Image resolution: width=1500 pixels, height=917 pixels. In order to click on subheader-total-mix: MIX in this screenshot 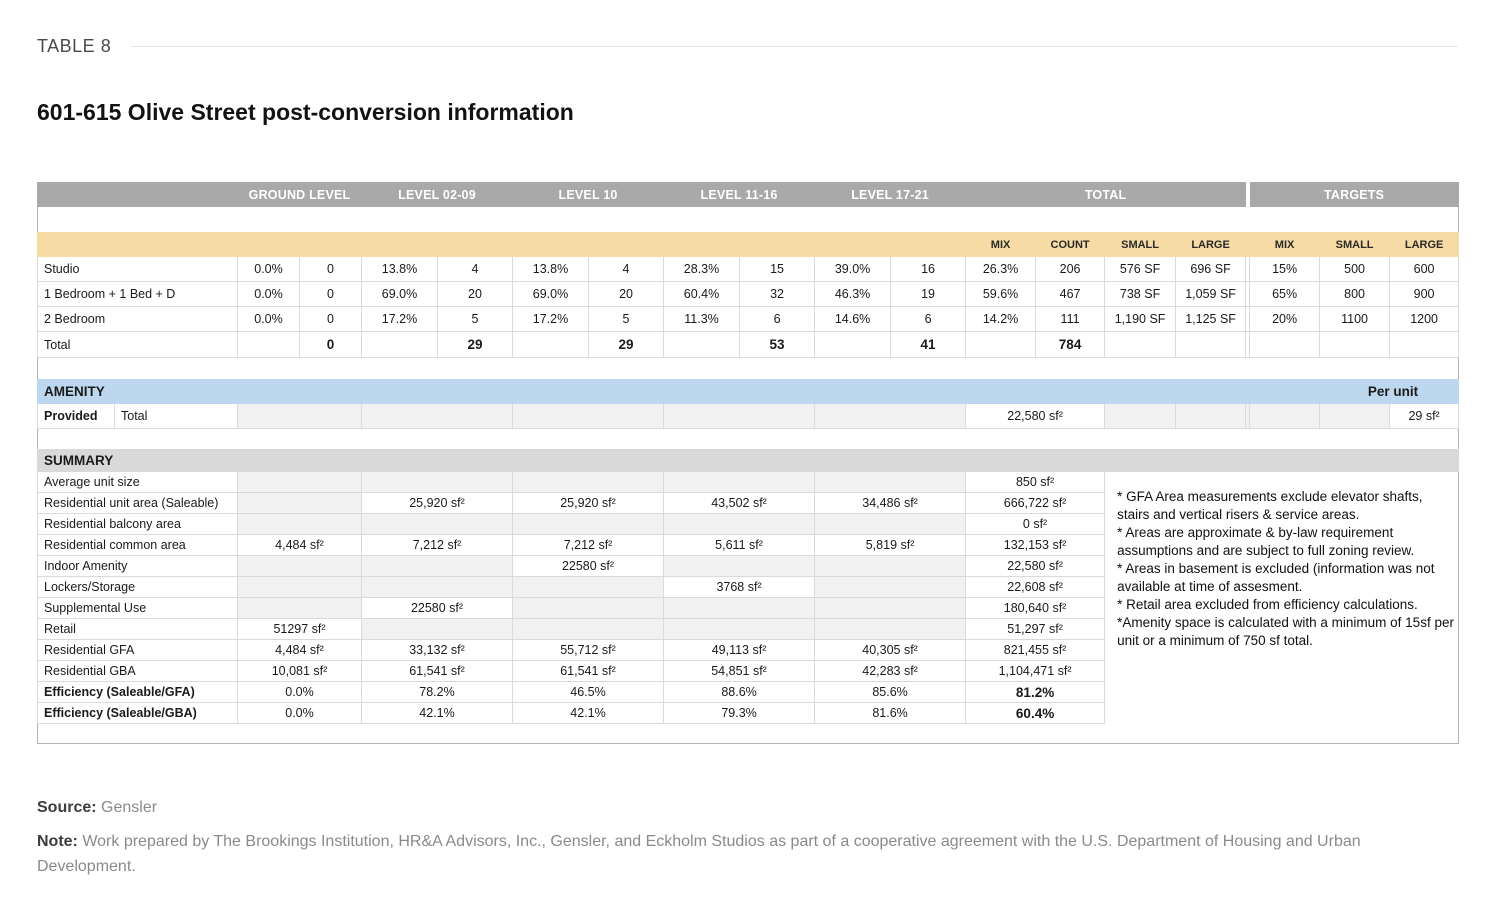, I will do `click(1001, 244)`.